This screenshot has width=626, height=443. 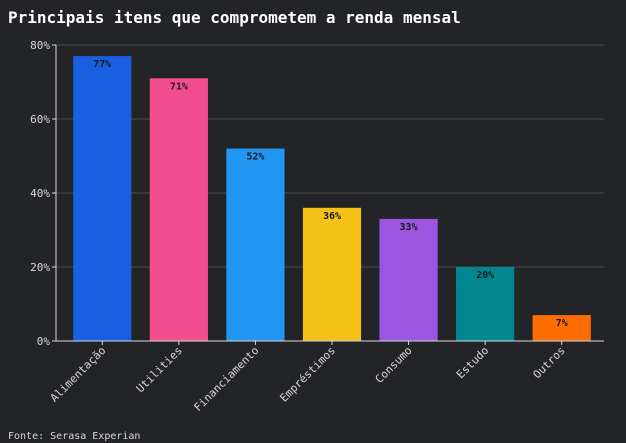 What do you see at coordinates (472, 362) in the screenshot?
I see `category-label-5: Estudo` at bounding box center [472, 362].